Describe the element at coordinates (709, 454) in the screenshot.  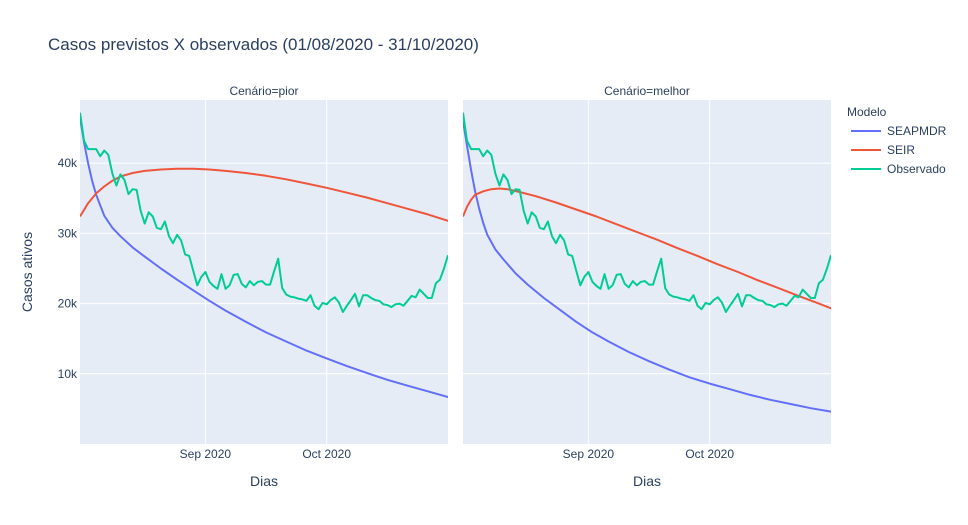
I see `x-tick-label-melhor: Oct 2020` at that location.